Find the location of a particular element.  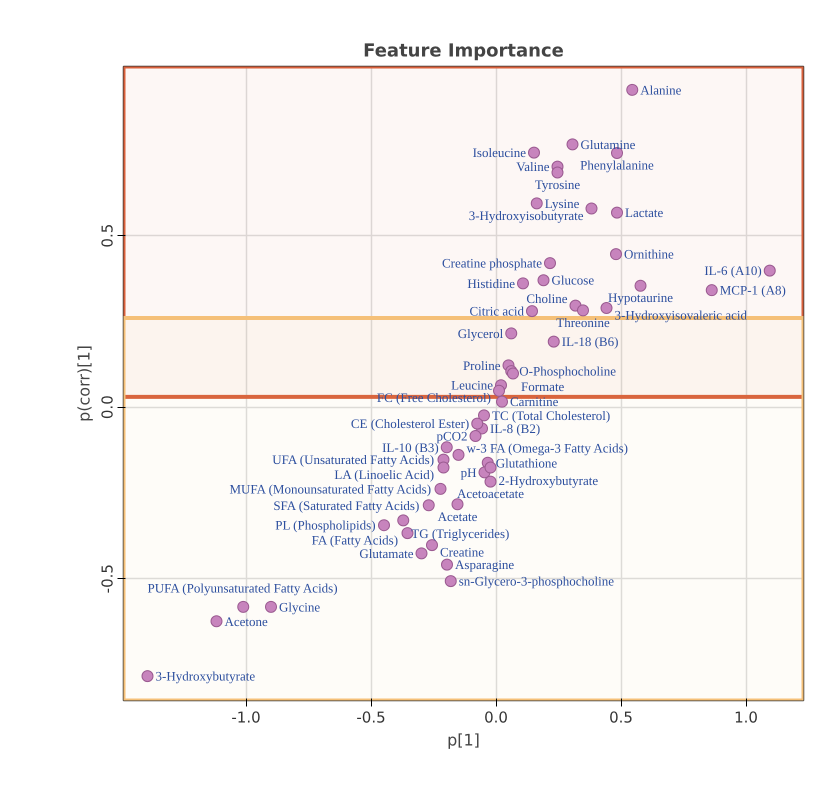

y-tick-label: 0.0 is located at coordinates (107, 407).